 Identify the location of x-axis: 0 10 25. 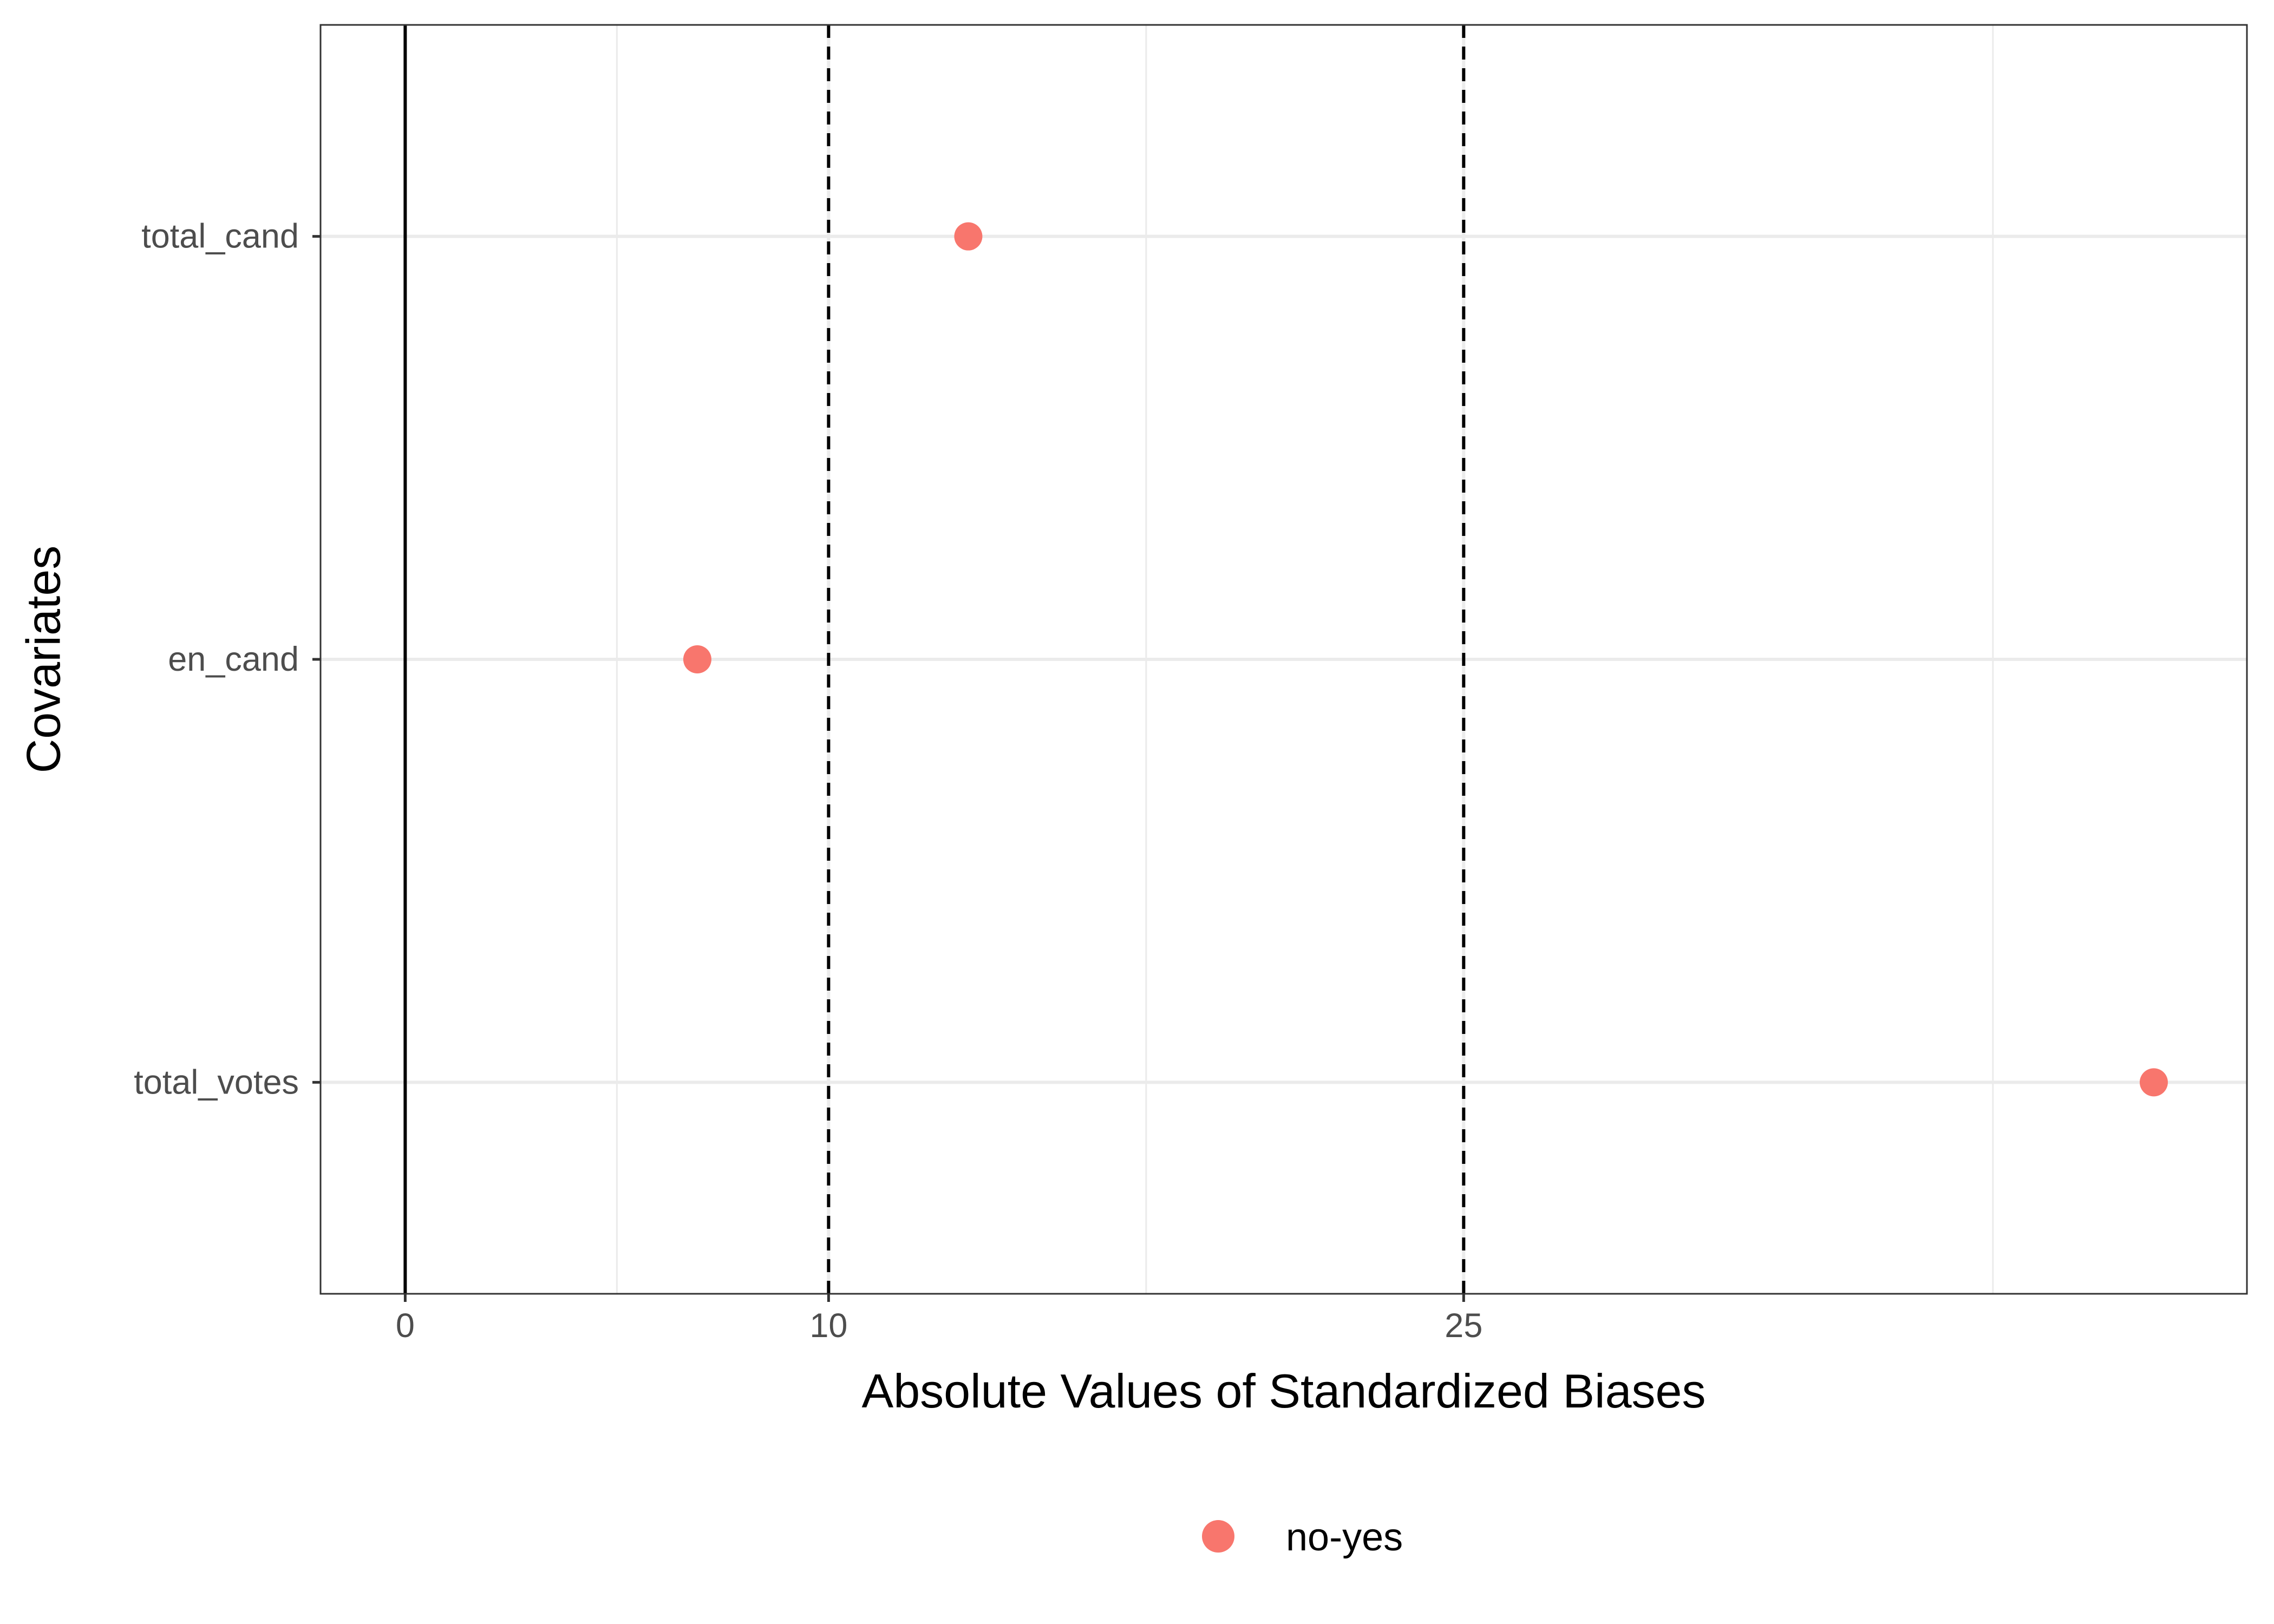
(939, 1319).